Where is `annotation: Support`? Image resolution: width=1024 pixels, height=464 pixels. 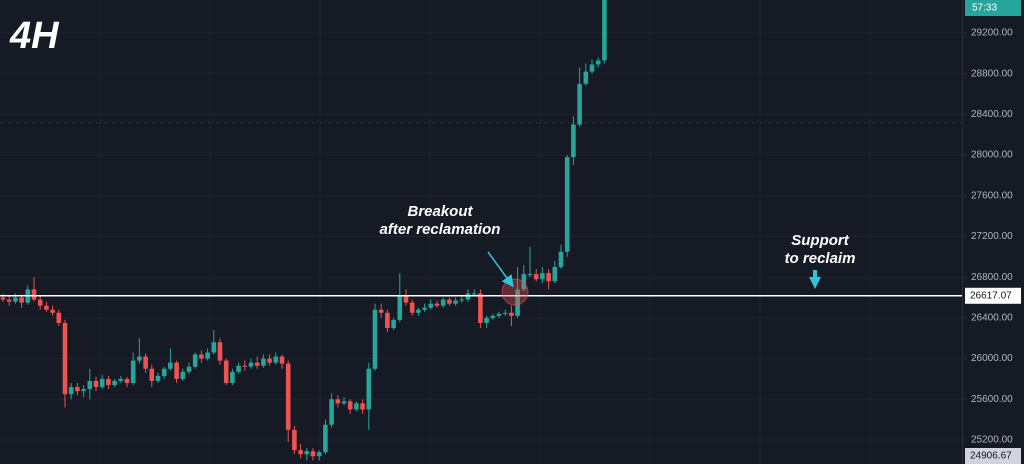
annotation: Support is located at coordinates (820, 240).